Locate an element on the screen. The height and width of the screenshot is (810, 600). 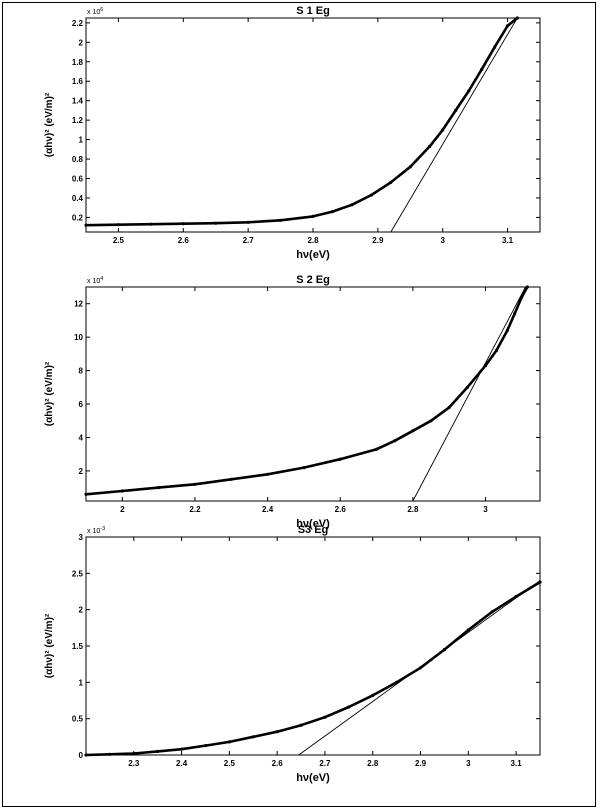
y-tick-label: 2.5 is located at coordinates (78, 573).